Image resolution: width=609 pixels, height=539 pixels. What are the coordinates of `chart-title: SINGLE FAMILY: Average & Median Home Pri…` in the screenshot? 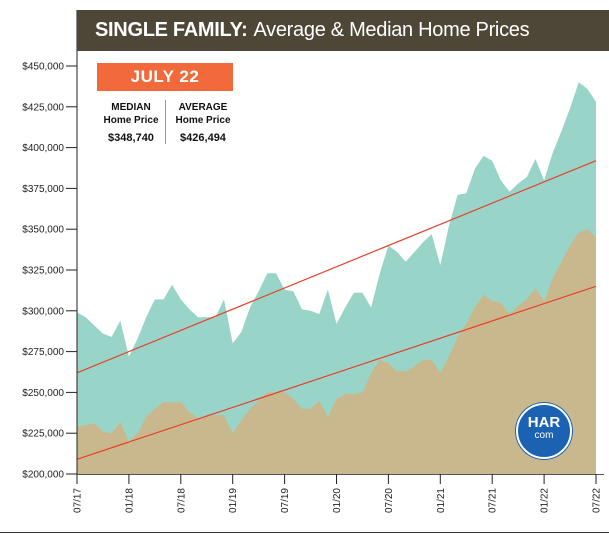 It's located at (343, 30).